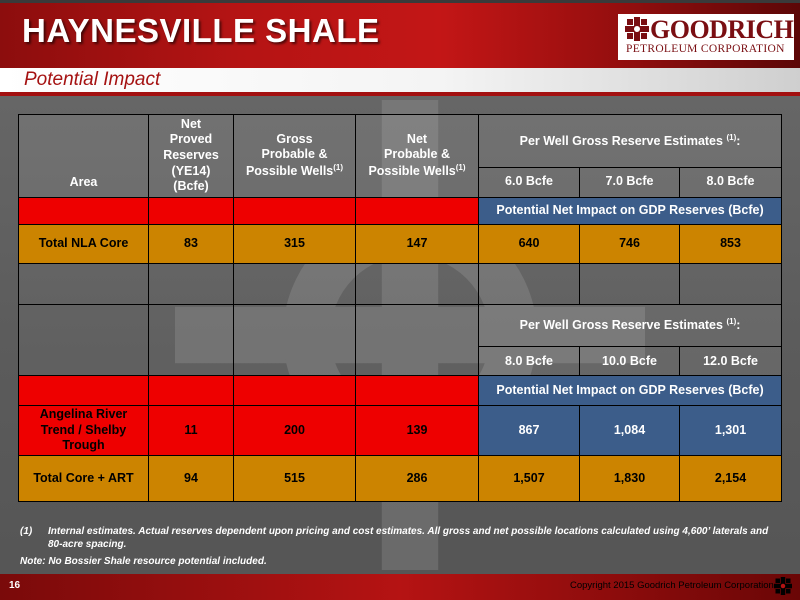 This screenshot has width=800, height=600. I want to click on header-net-proved: Net Proved Reserves (YE14) (Bcfe), so click(191, 156).